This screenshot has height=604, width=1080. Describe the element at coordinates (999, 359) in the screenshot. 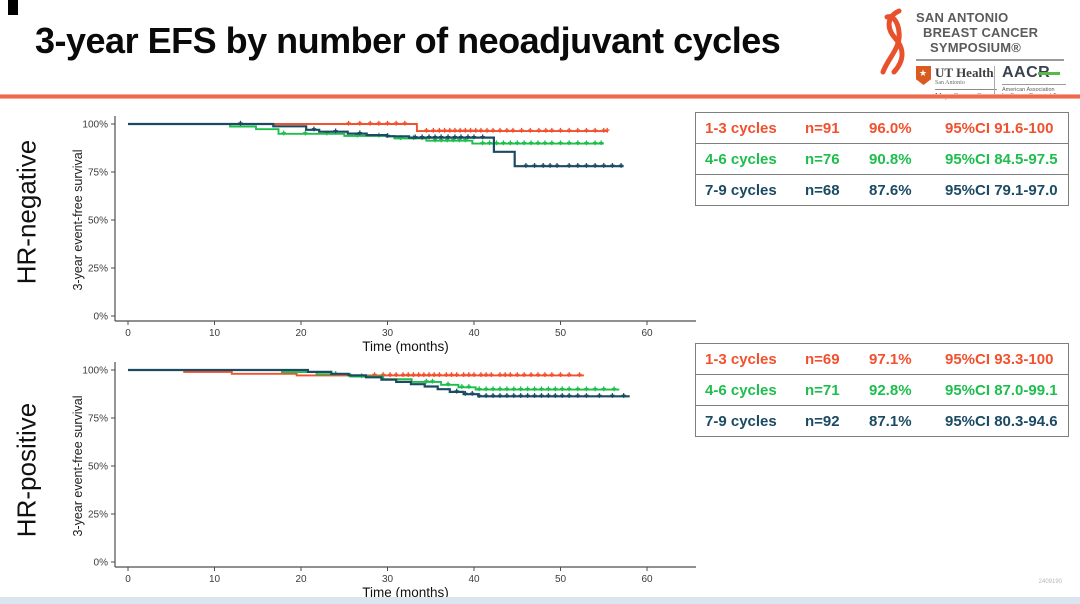

I see `legend-ci: 95%CI 93.3-100` at that location.